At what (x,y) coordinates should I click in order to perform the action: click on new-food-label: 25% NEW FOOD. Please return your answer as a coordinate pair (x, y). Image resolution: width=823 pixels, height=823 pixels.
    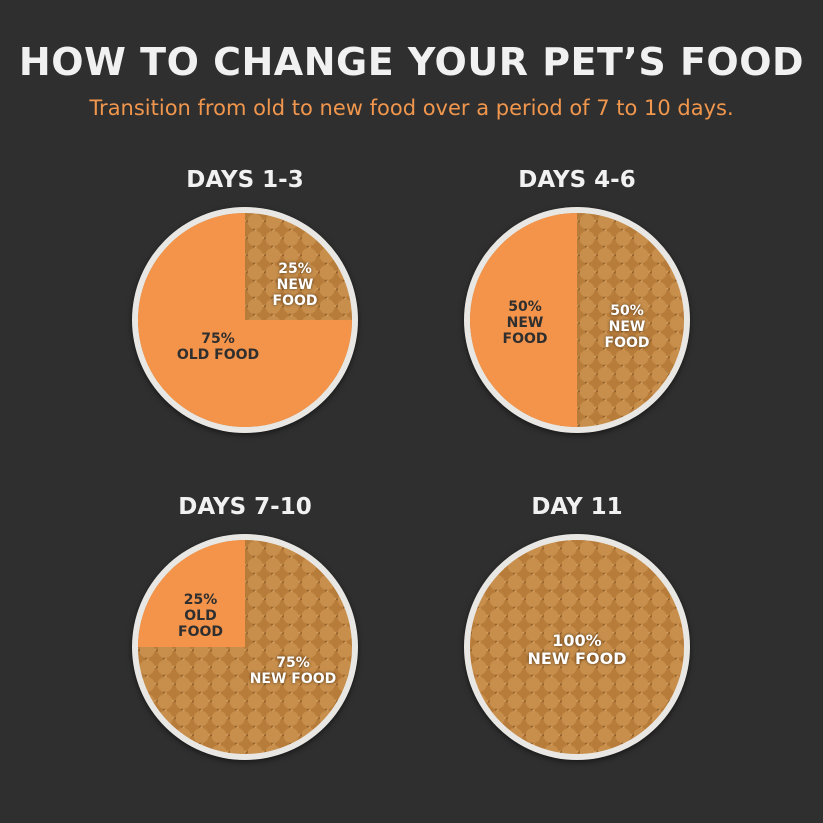
    Looking at the image, I should click on (295, 285).